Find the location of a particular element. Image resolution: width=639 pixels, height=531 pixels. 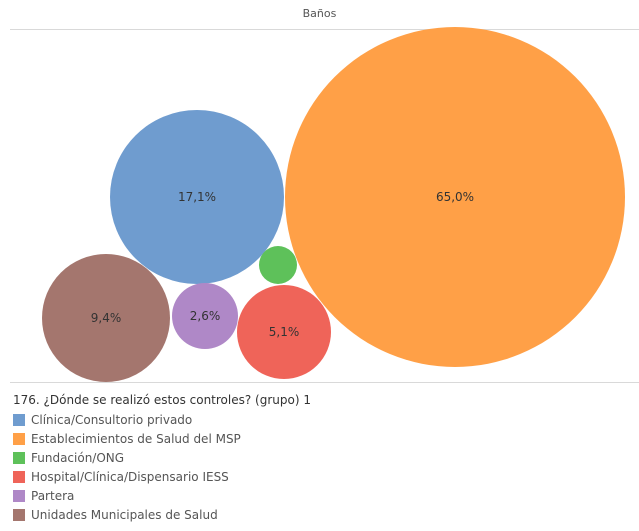

bubble-label-clinica-consultorio-privado: 17,1% is located at coordinates (197, 197).